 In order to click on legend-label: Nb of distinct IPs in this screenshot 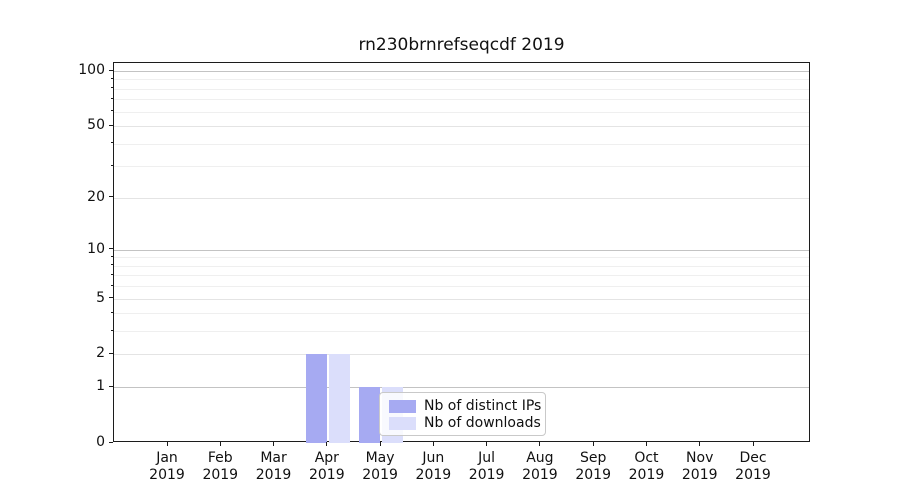, I will do `click(483, 406)`.